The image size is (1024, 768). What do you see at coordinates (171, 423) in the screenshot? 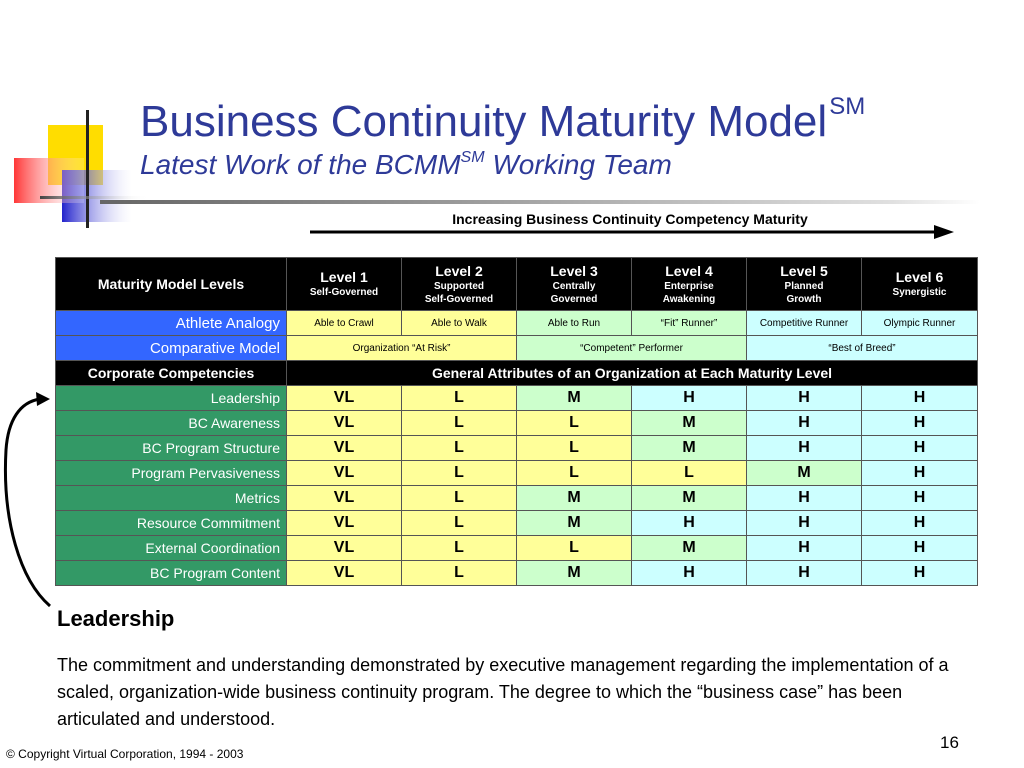
I see `competency-label: BC Awareness` at bounding box center [171, 423].